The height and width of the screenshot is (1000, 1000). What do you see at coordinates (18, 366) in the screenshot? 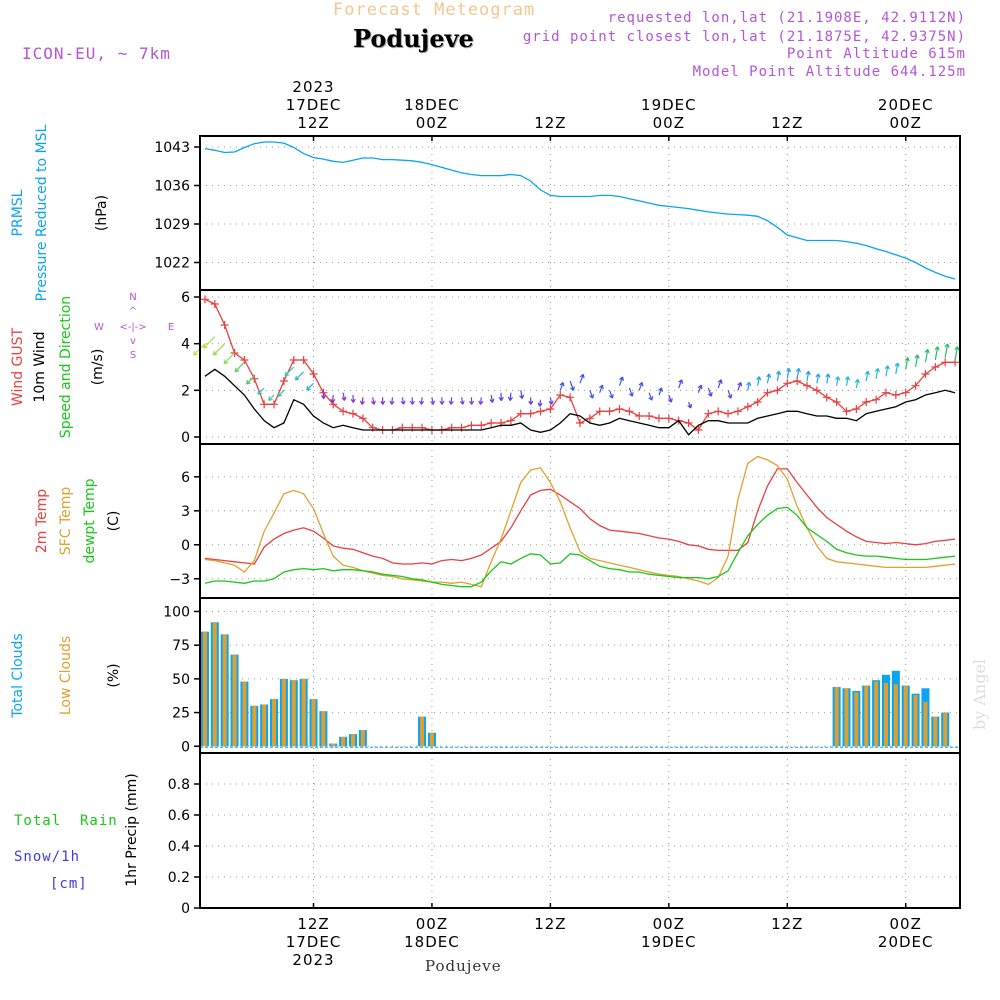
I see `ylabel-0: Wind GUST` at bounding box center [18, 366].